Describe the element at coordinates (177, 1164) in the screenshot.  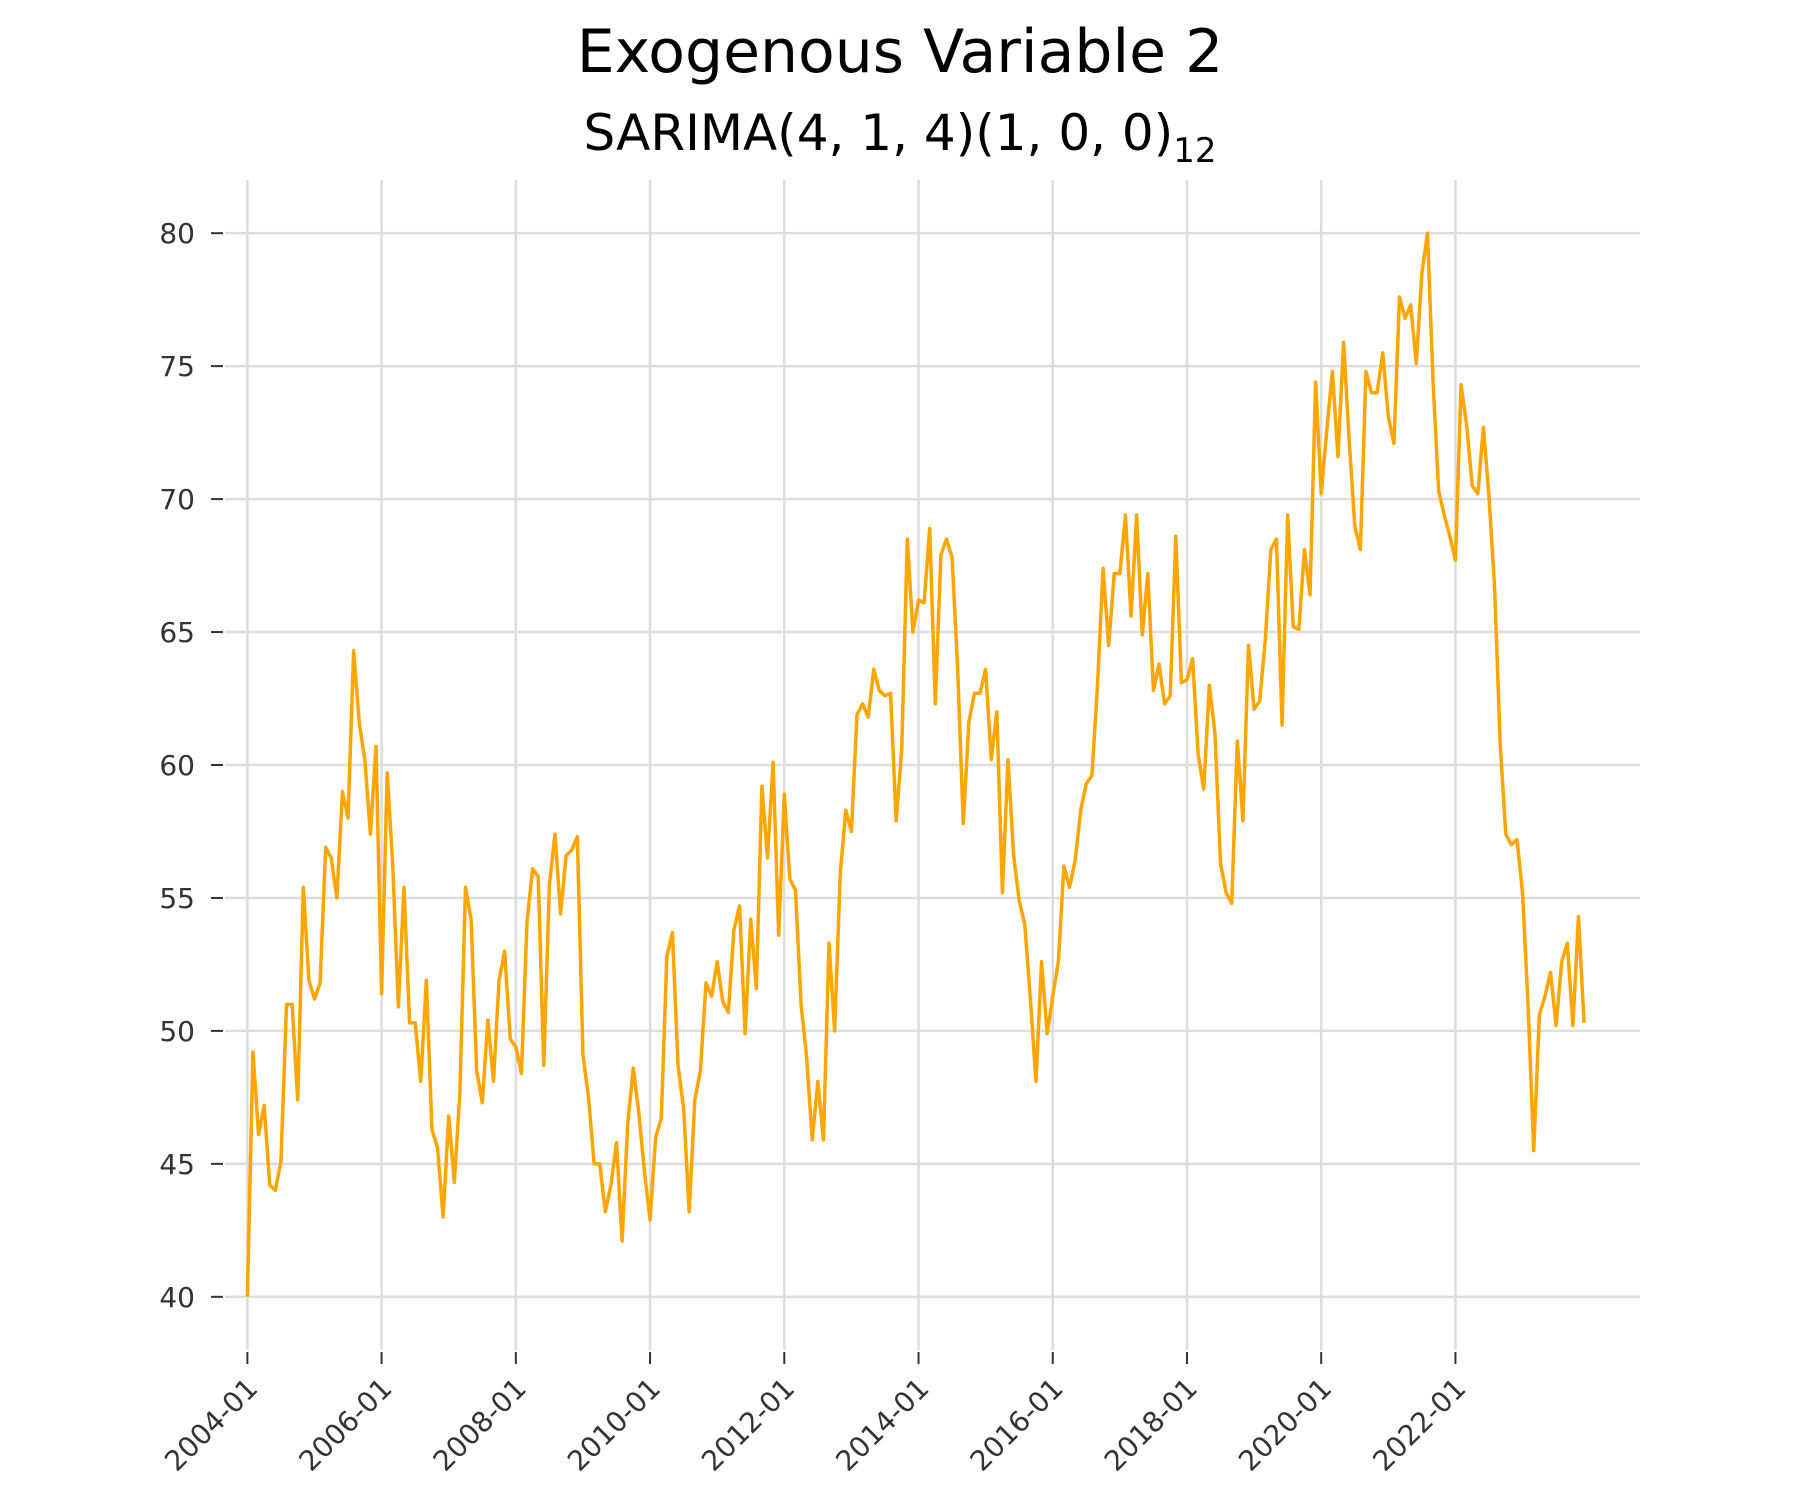
I see `y-tick-label: 45` at that location.